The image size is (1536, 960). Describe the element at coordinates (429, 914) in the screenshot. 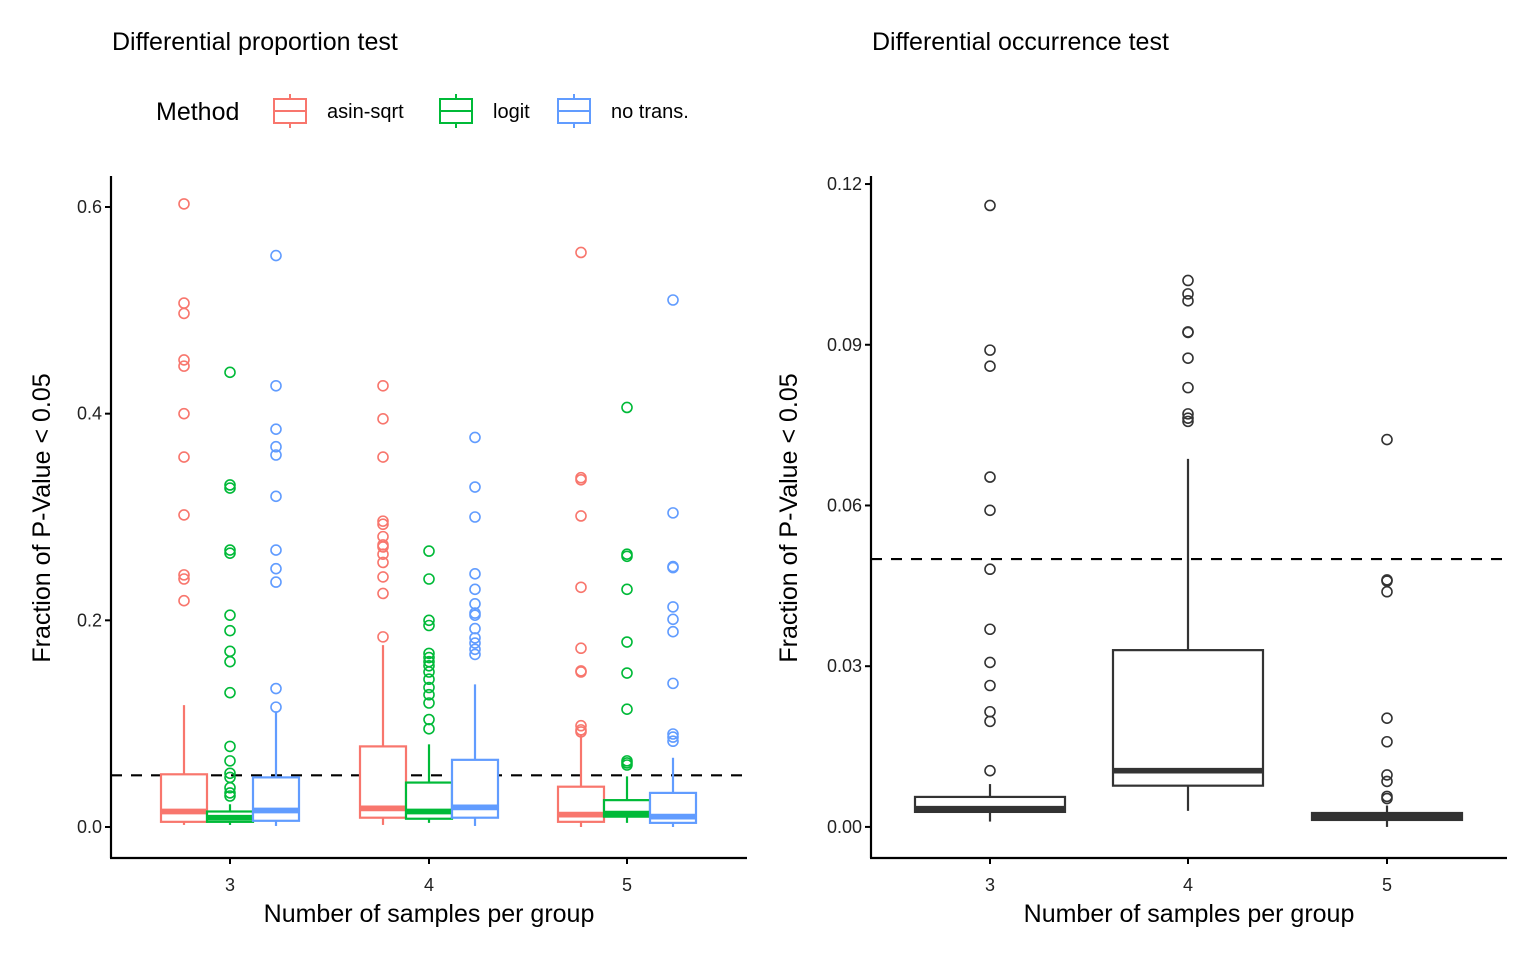

I see `left-x-axis-label: Number of samples per group` at that location.